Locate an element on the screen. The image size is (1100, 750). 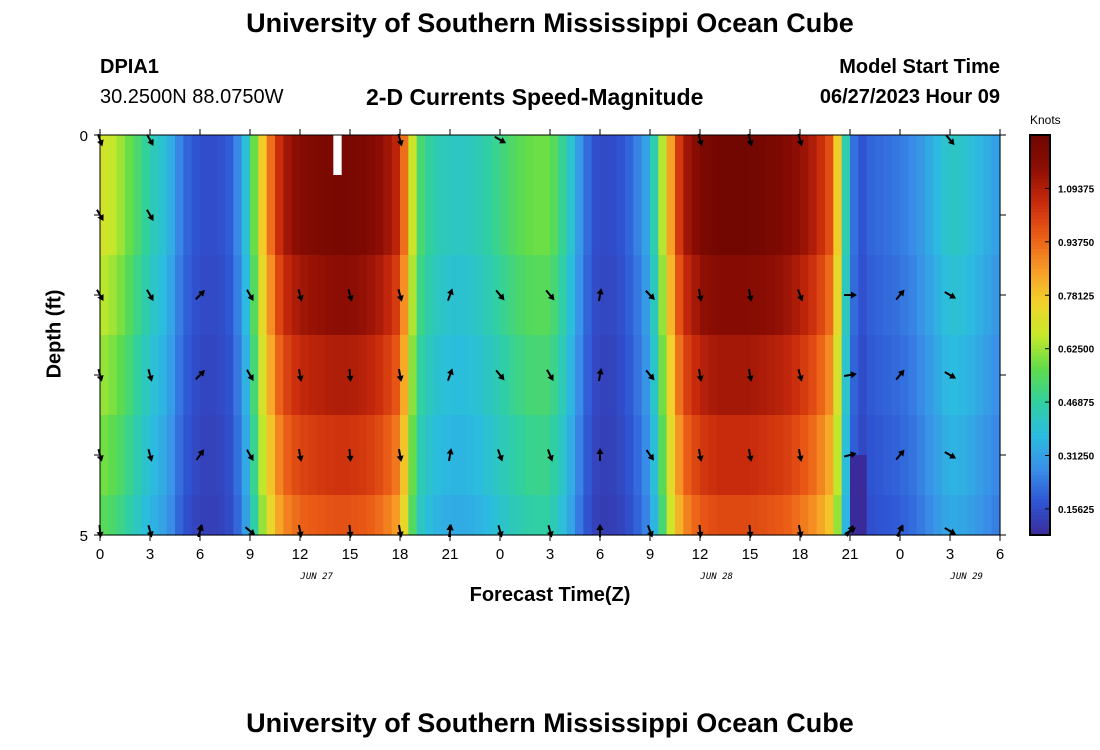
model-start-value: 06/27/2023 Hour 09 is located at coordinates (909, 97).